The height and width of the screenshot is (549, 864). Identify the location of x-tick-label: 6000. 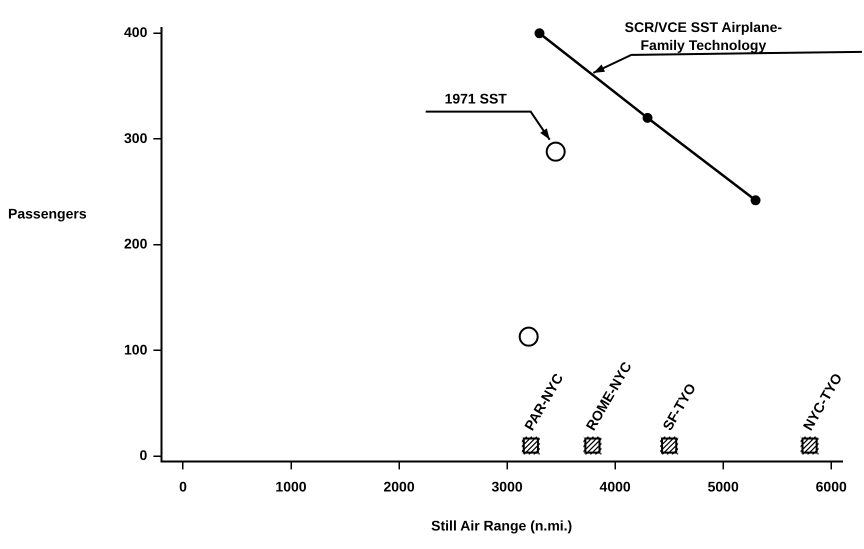
(831, 486).